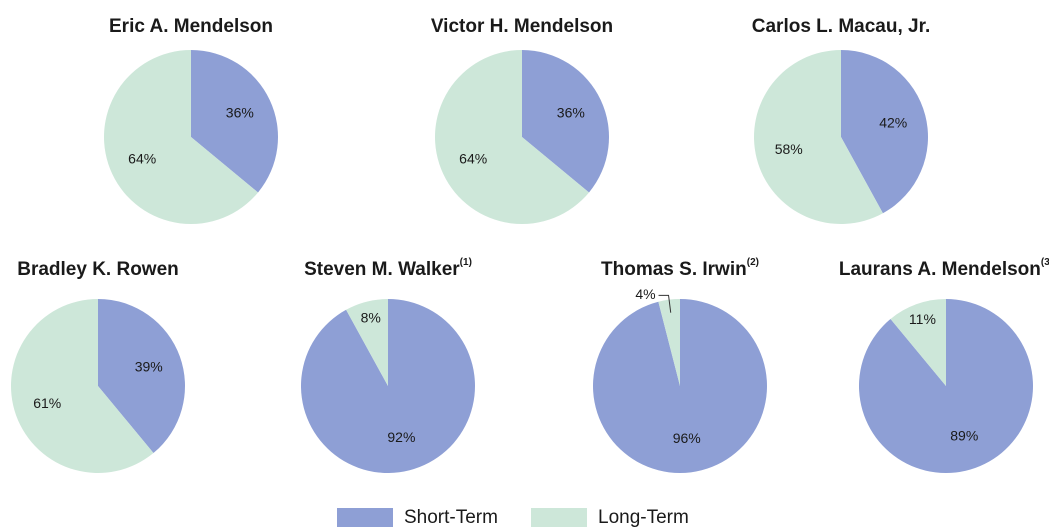 This screenshot has height=527, width=1049. I want to click on pie-title: Thomas S. Irwin(2), so click(680, 268).